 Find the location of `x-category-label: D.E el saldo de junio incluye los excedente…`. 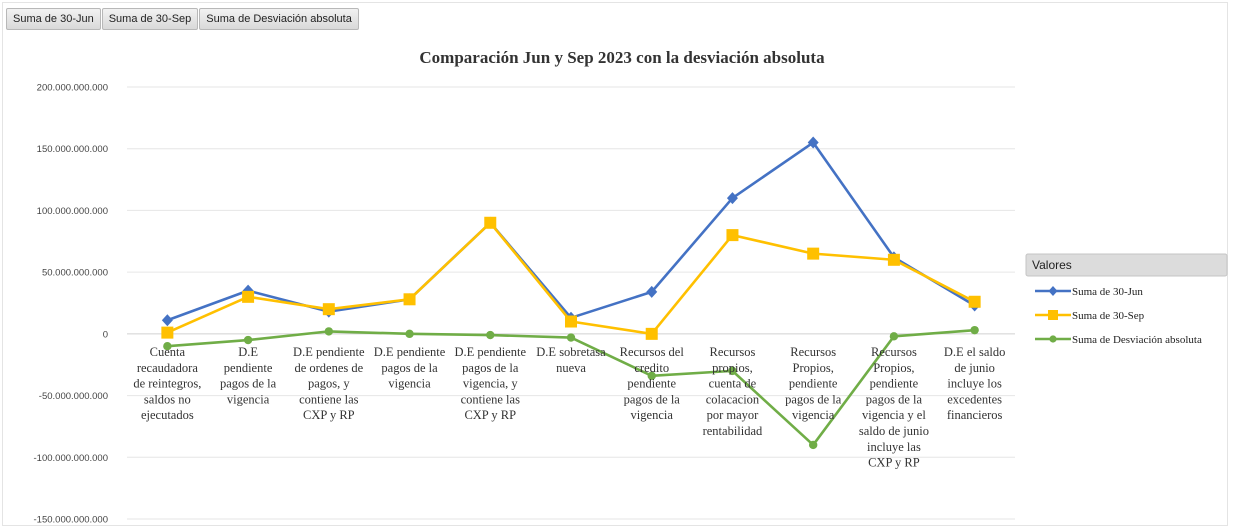

x-category-label: D.E el saldo de junio incluye los excedente… is located at coordinates (974, 383).